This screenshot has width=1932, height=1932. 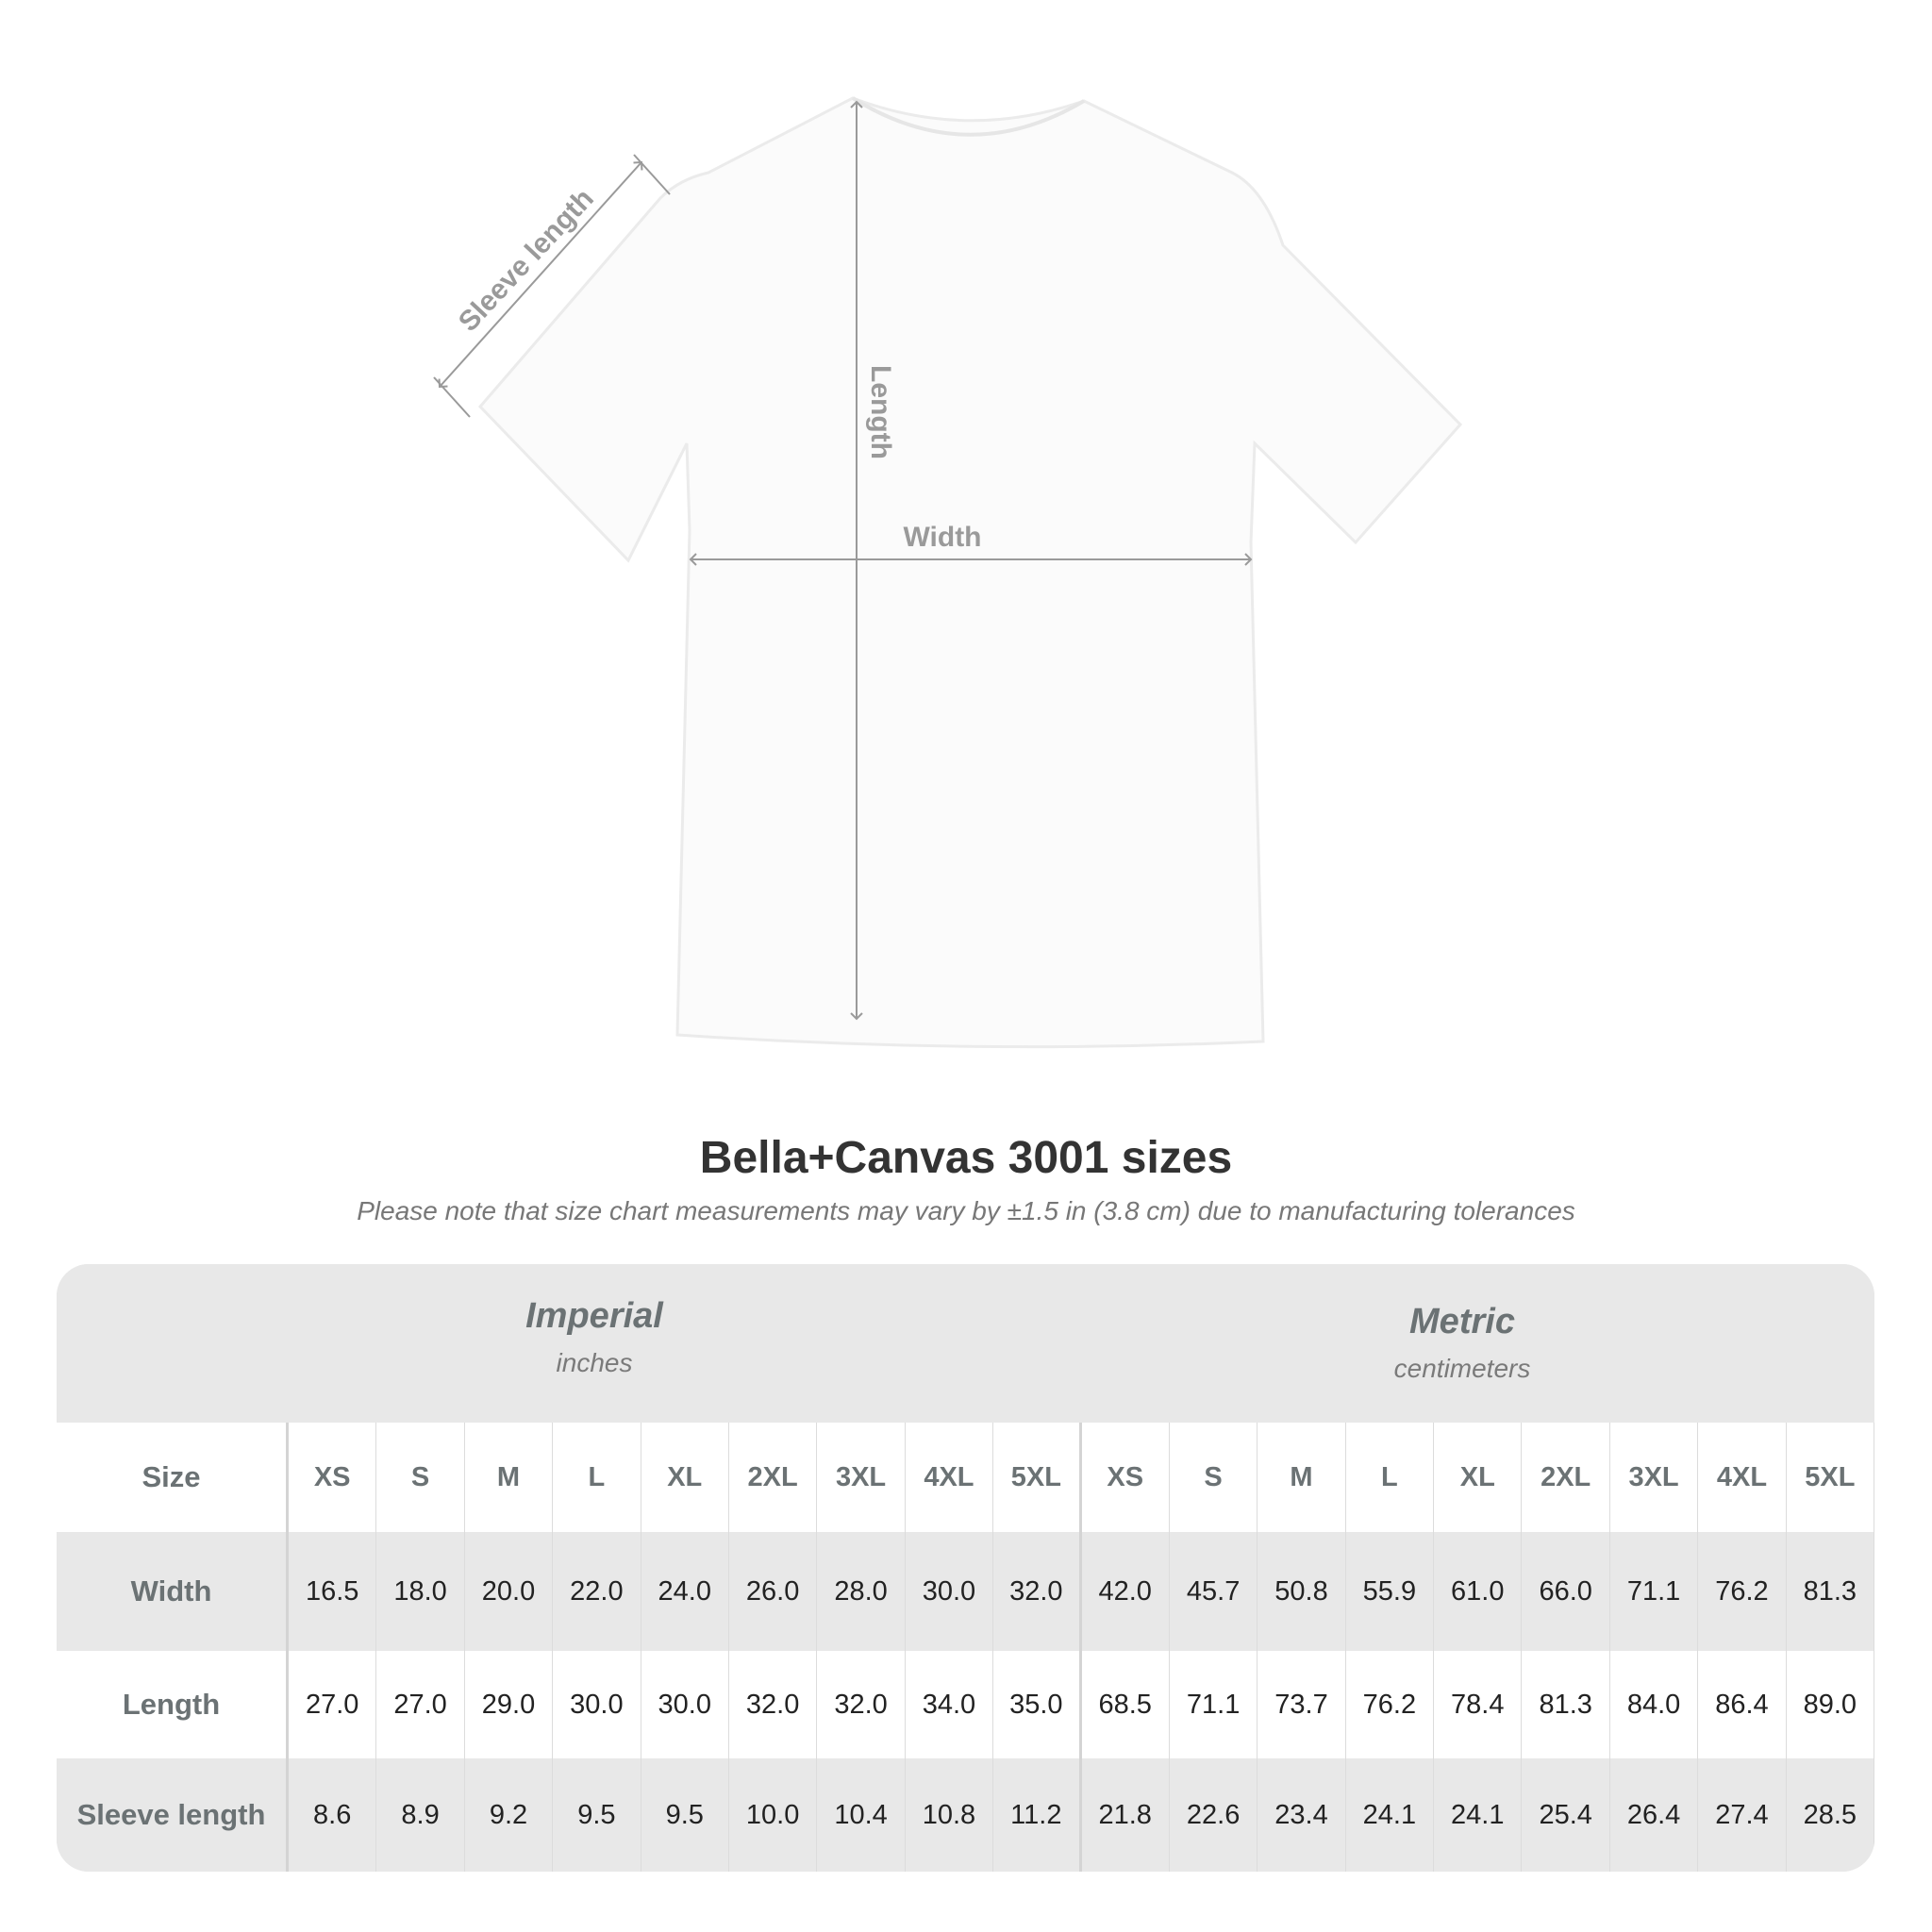 What do you see at coordinates (861, 1478) in the screenshot?
I see `size-header-imperial: 3XL` at bounding box center [861, 1478].